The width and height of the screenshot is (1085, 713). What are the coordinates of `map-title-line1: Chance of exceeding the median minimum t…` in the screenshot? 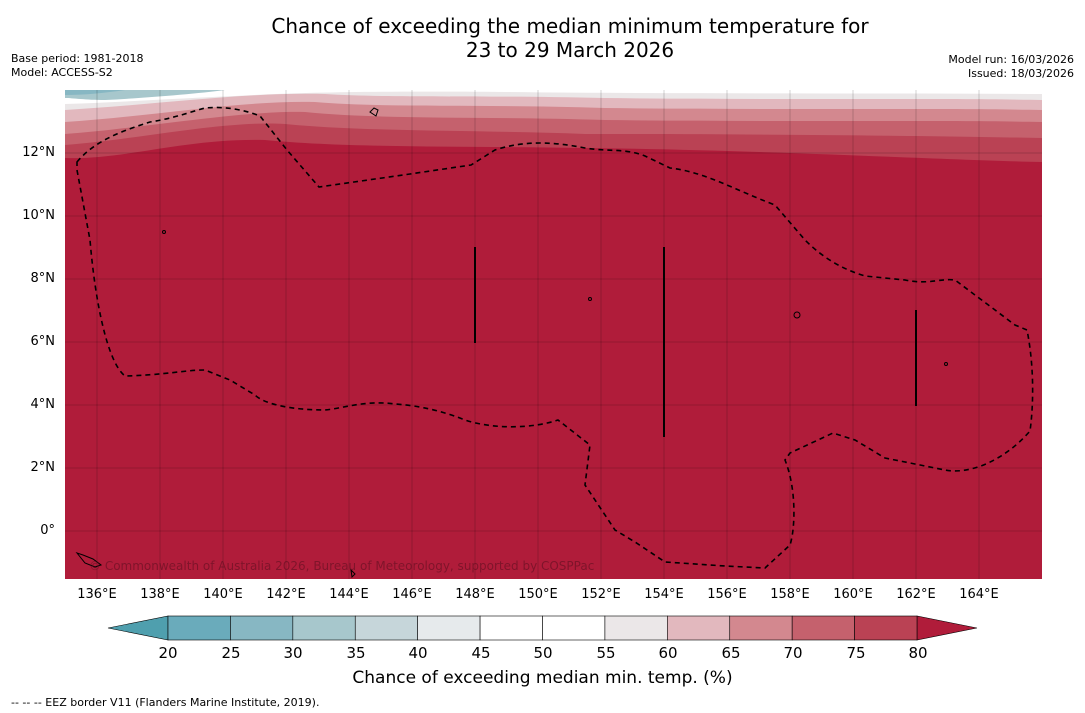 It's located at (570, 26).